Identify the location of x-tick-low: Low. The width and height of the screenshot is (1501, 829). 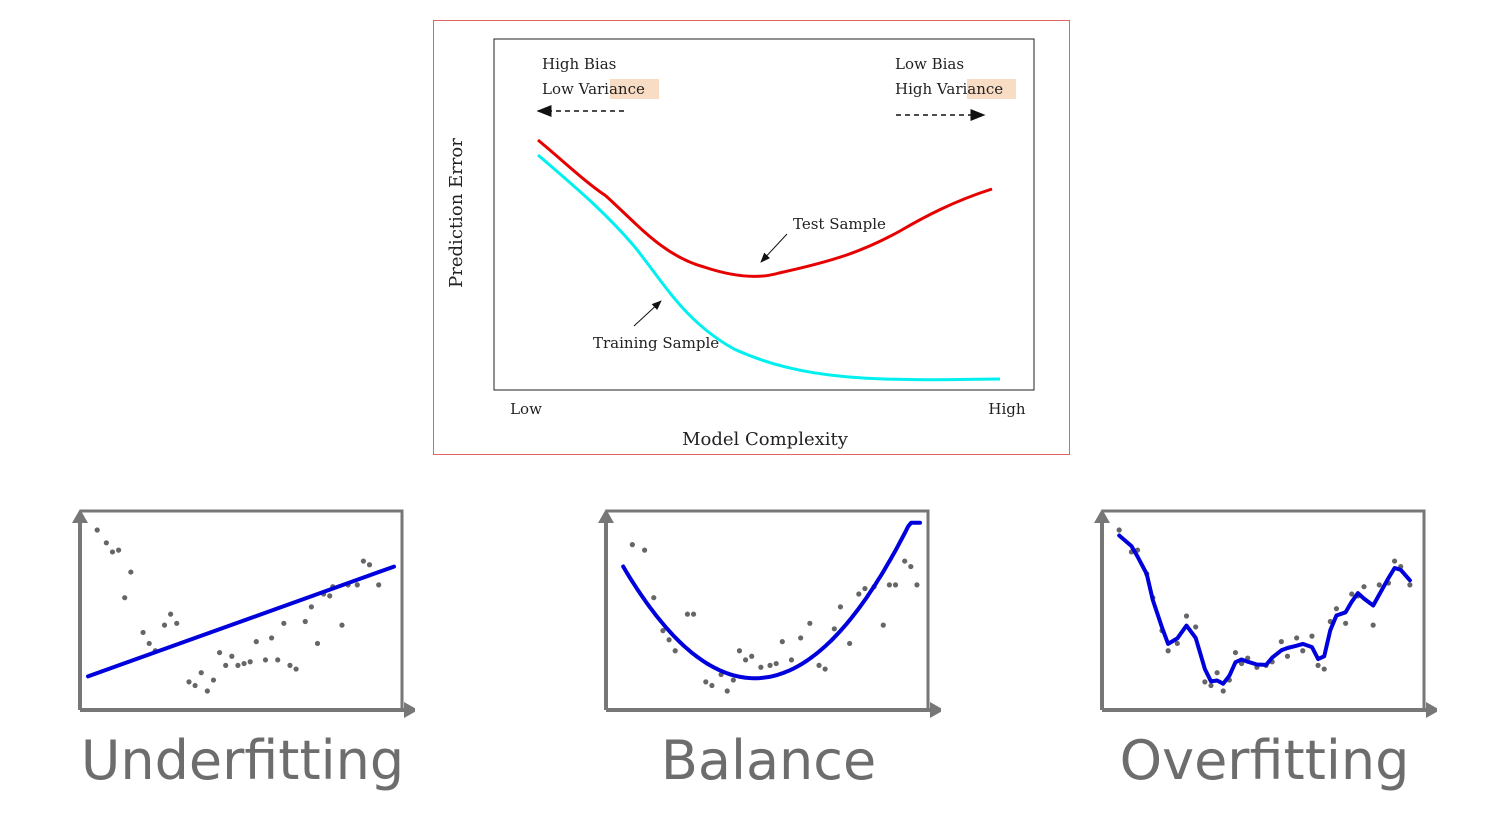
(526, 409).